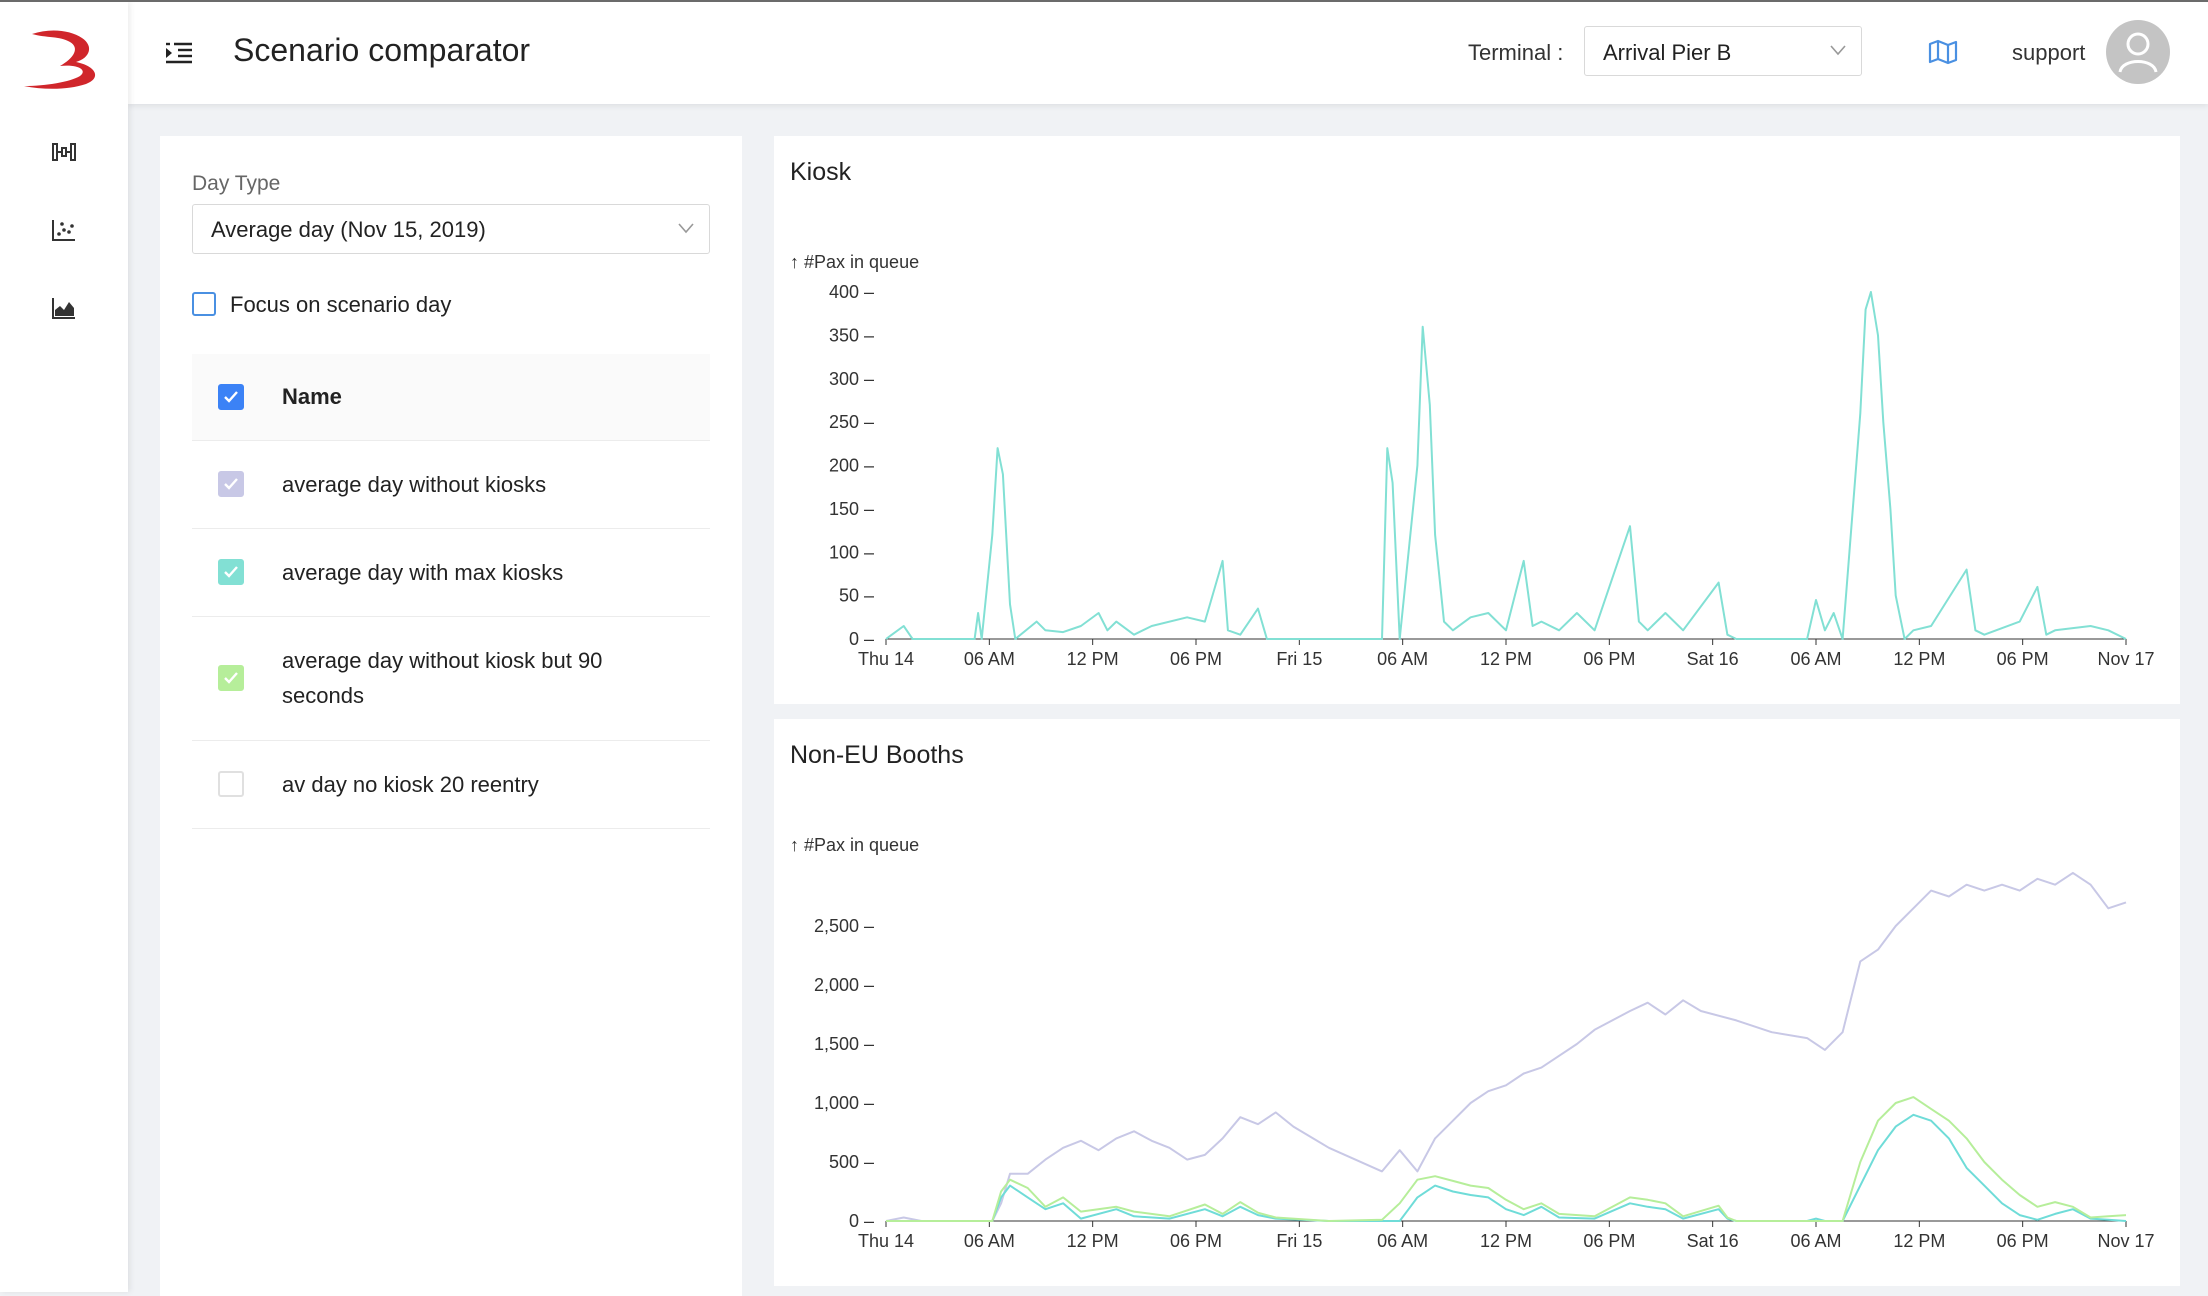 The width and height of the screenshot is (2208, 1296). I want to click on terminal-select: Arrival Pier B, so click(1723, 51).